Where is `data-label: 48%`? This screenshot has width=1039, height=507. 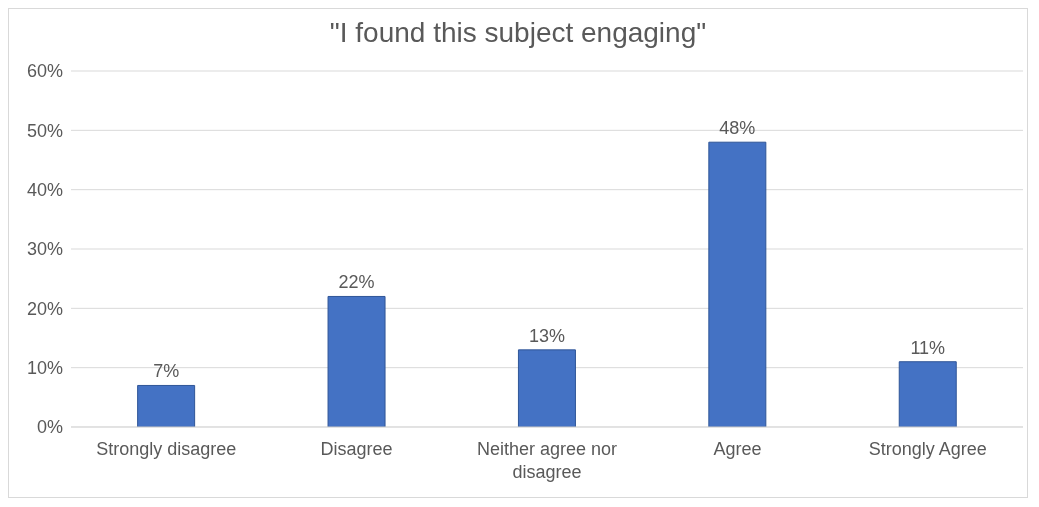
data-label: 48% is located at coordinates (737, 128).